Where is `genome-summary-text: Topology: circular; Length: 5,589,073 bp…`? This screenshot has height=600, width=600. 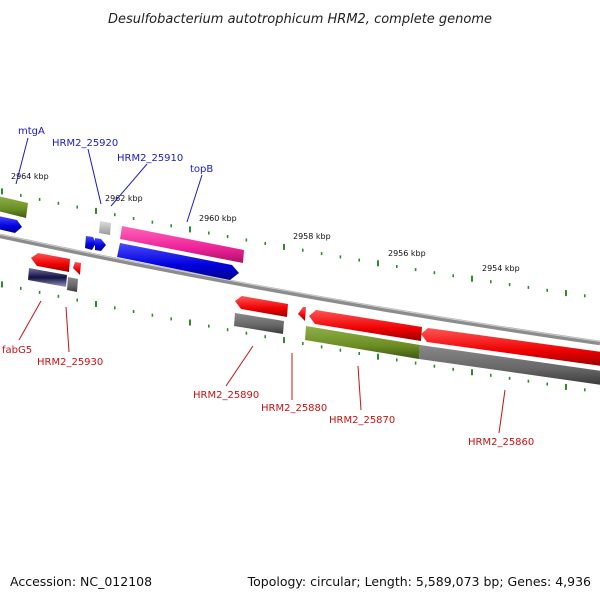 genome-summary-text: Topology: circular; Length: 5,589,073 bp… is located at coordinates (419, 581).